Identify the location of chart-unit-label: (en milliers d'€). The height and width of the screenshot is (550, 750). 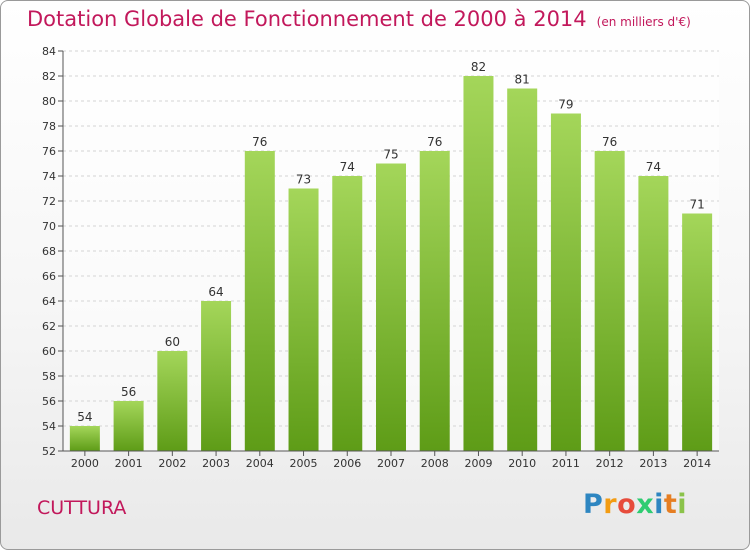
(643, 22).